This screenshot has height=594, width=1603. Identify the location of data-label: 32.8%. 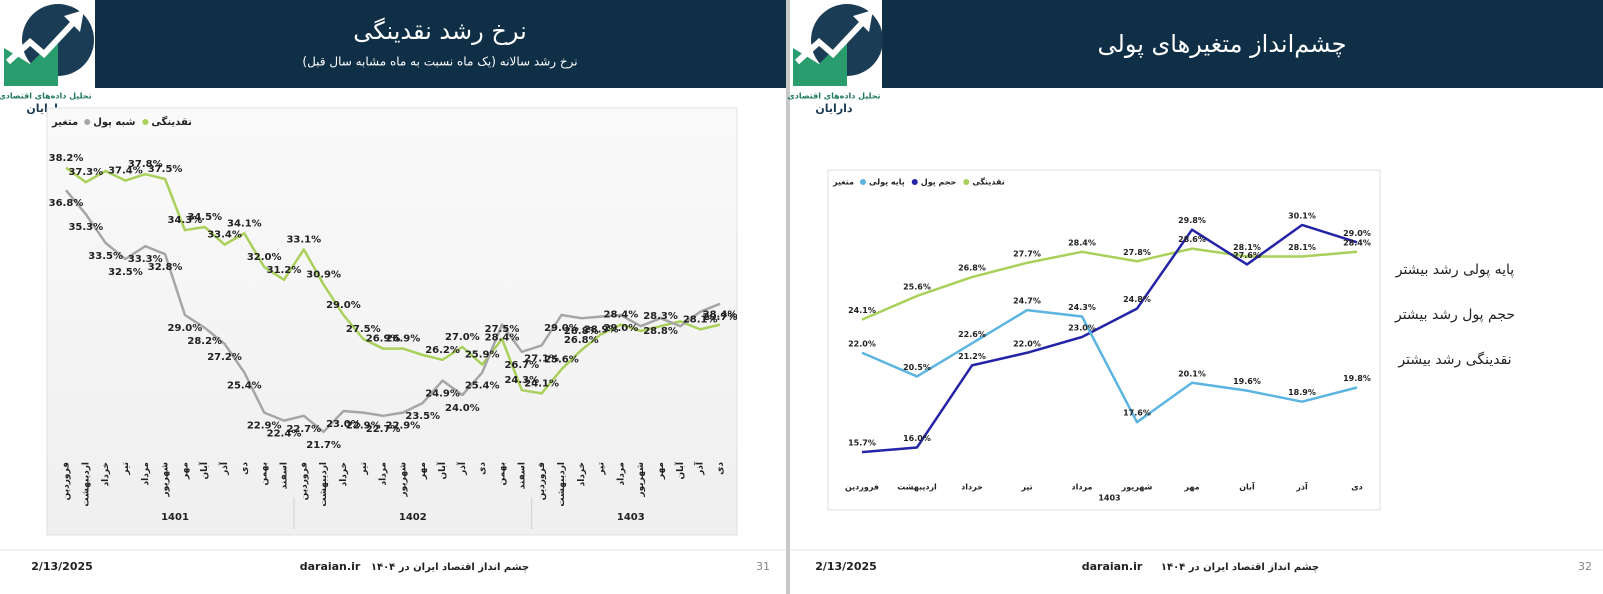
(165, 267).